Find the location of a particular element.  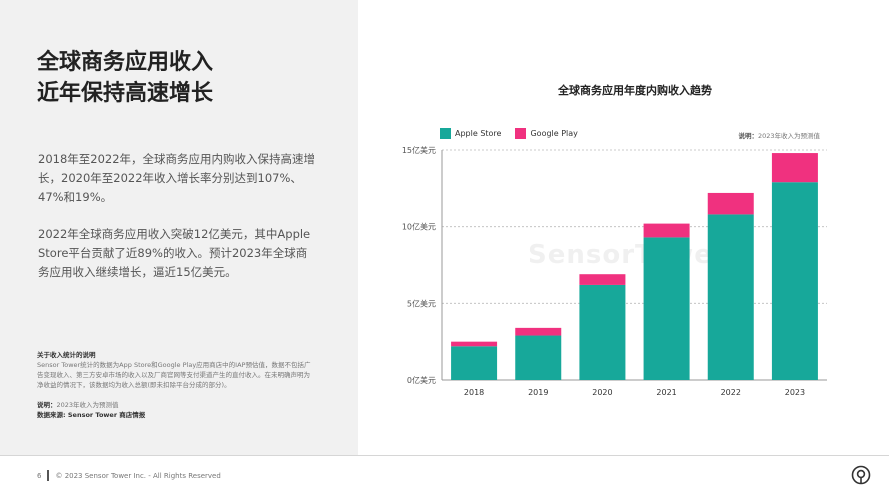

x-tick-label: 2022 is located at coordinates (731, 392).